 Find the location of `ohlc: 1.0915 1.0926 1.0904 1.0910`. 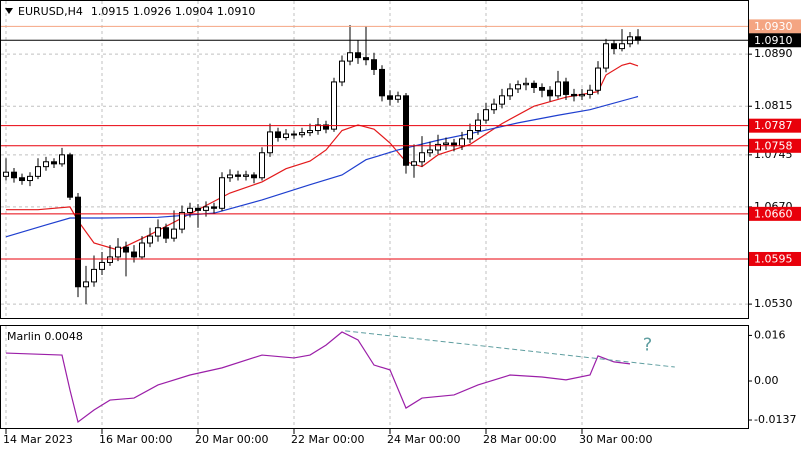

ohlc: 1.0915 1.0926 1.0904 1.0910 is located at coordinates (173, 11).